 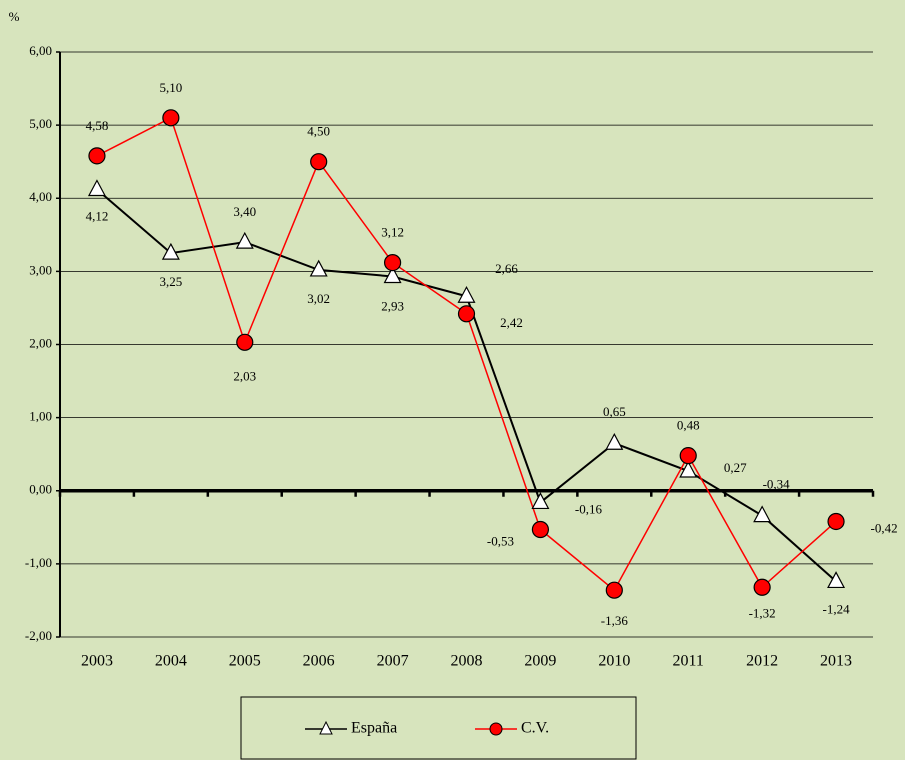 What do you see at coordinates (467, 661) in the screenshot?
I see `x-tick-label: 2008` at bounding box center [467, 661].